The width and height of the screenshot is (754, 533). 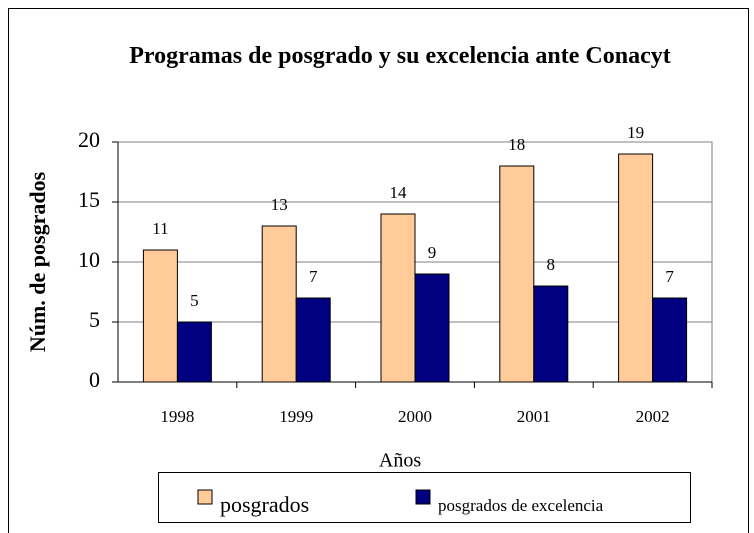 I want to click on x-tick-label: 1999, so click(x=296, y=416).